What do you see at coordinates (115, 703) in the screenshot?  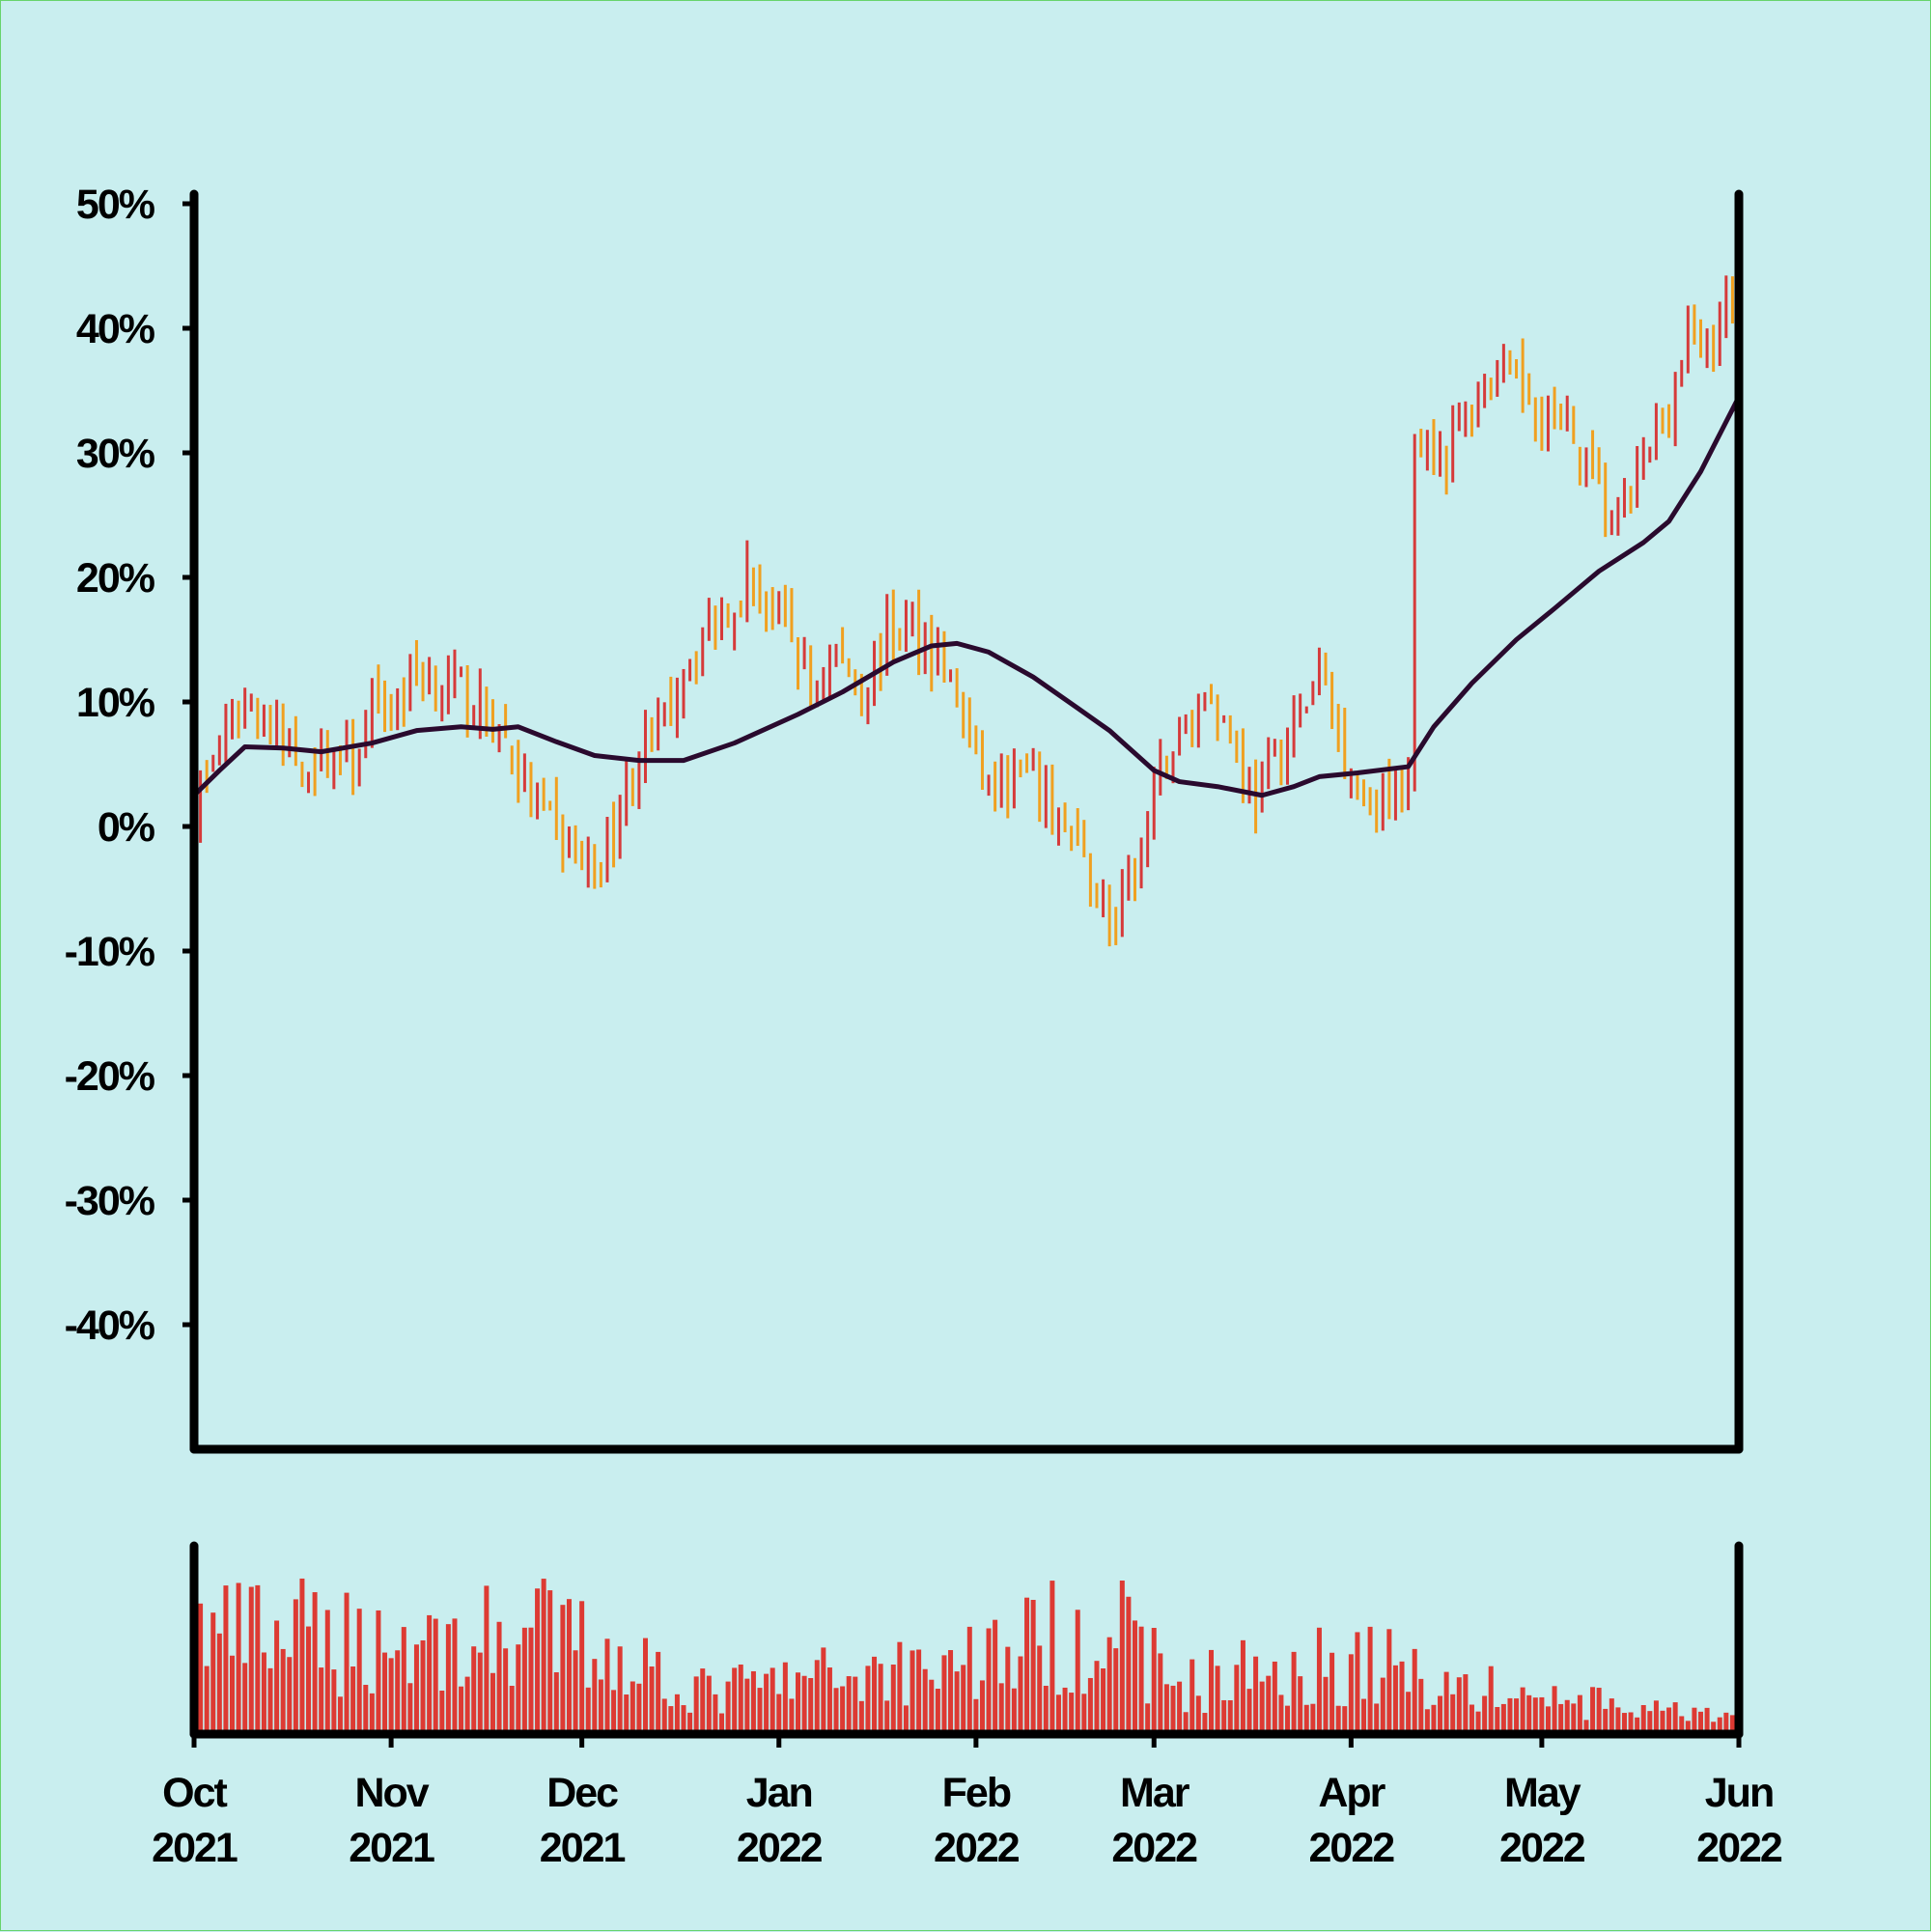 I see `y-tick-label: 10%` at bounding box center [115, 703].